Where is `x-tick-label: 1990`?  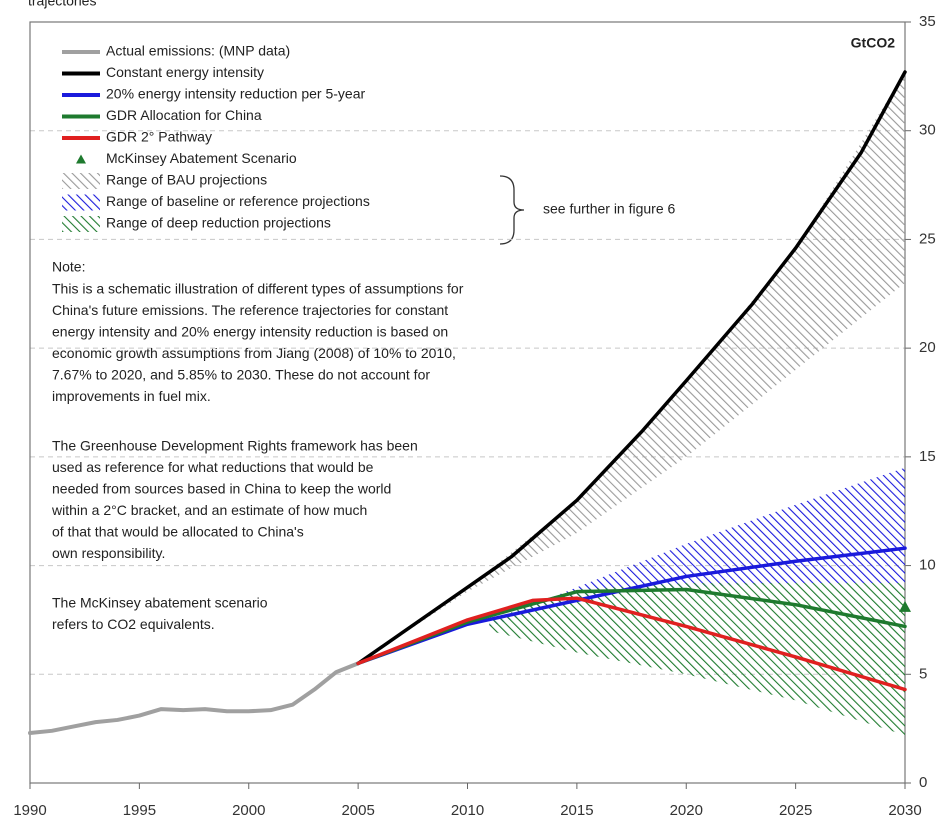 x-tick-label: 1990 is located at coordinates (29, 810).